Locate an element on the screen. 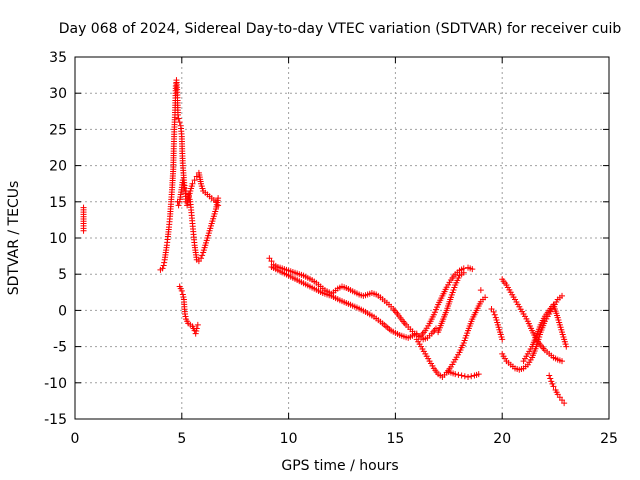  series-midday-upper is located at coordinates (344, 302).